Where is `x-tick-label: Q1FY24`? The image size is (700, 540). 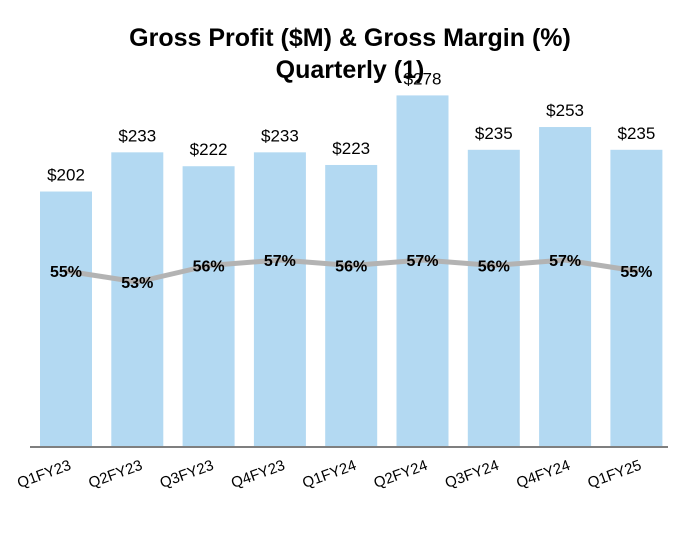 x-tick-label: Q1FY24 is located at coordinates (329, 474).